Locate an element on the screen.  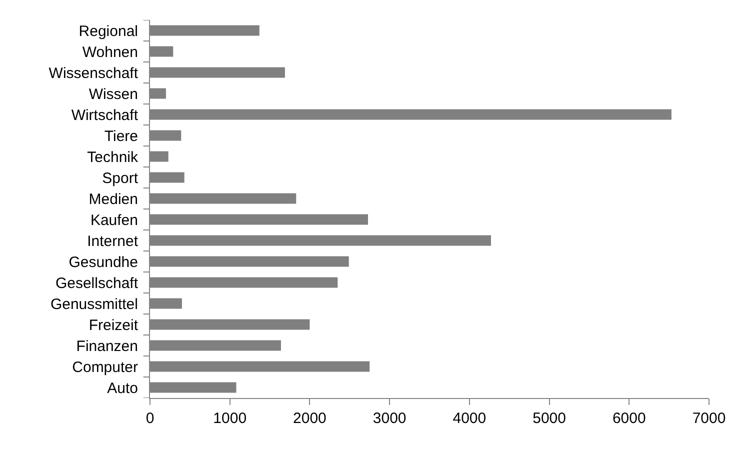
y-tick-label: Internet is located at coordinates (113, 241).